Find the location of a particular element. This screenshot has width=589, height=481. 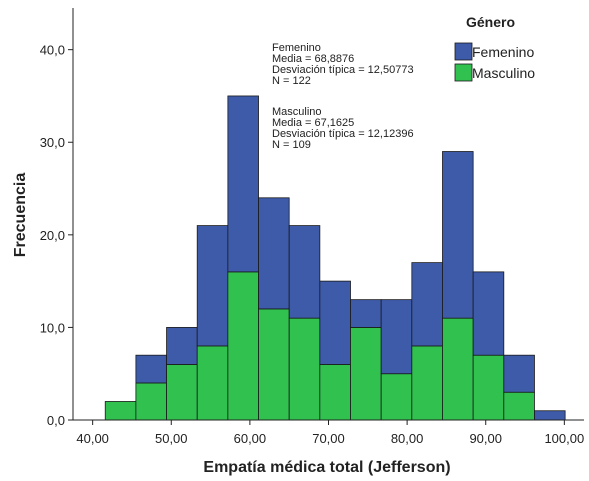

legend-label-femenino: Femenino is located at coordinates (503, 52).